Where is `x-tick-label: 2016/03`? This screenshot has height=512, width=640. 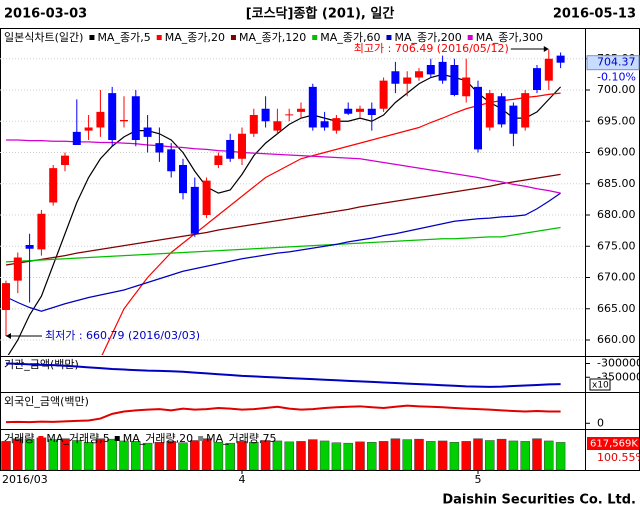
x-tick-label: 2016/03 is located at coordinates (25, 479).